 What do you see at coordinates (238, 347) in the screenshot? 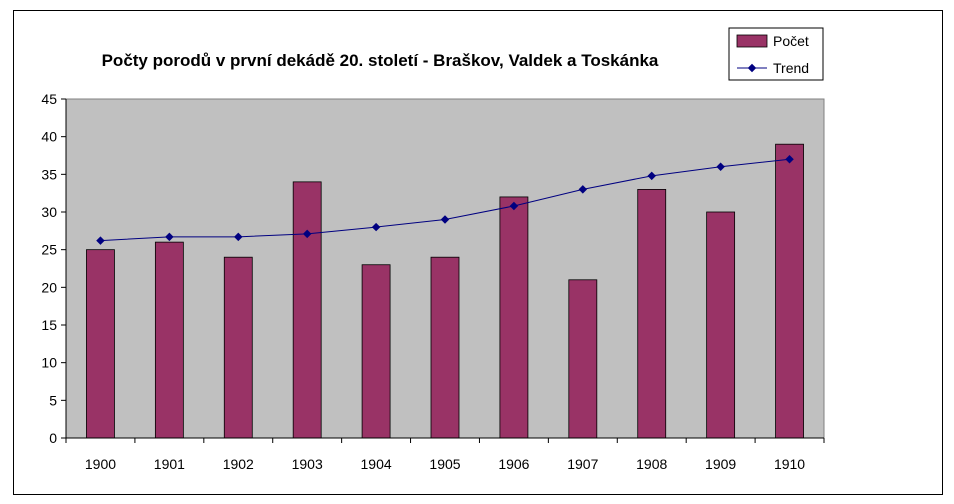
I see `bar-1902` at bounding box center [238, 347].